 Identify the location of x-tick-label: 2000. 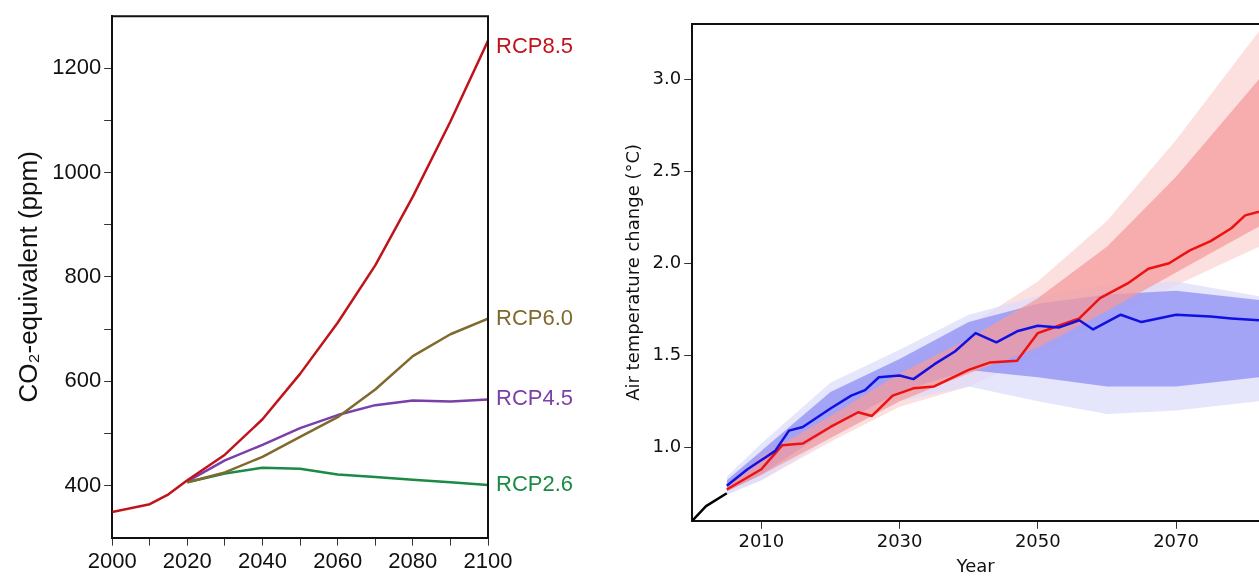
(112, 560).